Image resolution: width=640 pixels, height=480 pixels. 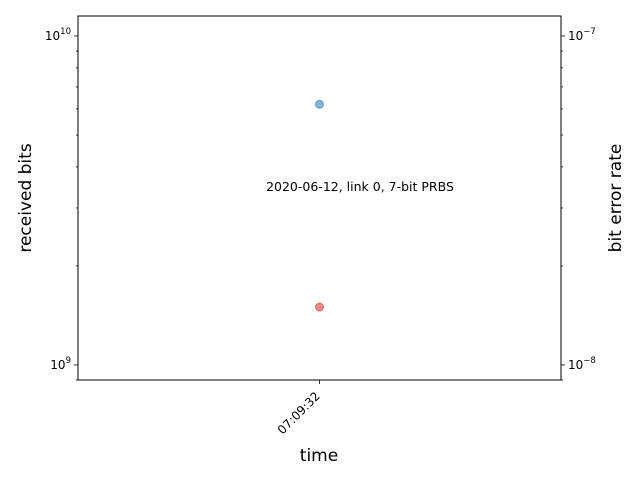 What do you see at coordinates (299, 413) in the screenshot?
I see `x-tick-label: 07:09:32` at bounding box center [299, 413].